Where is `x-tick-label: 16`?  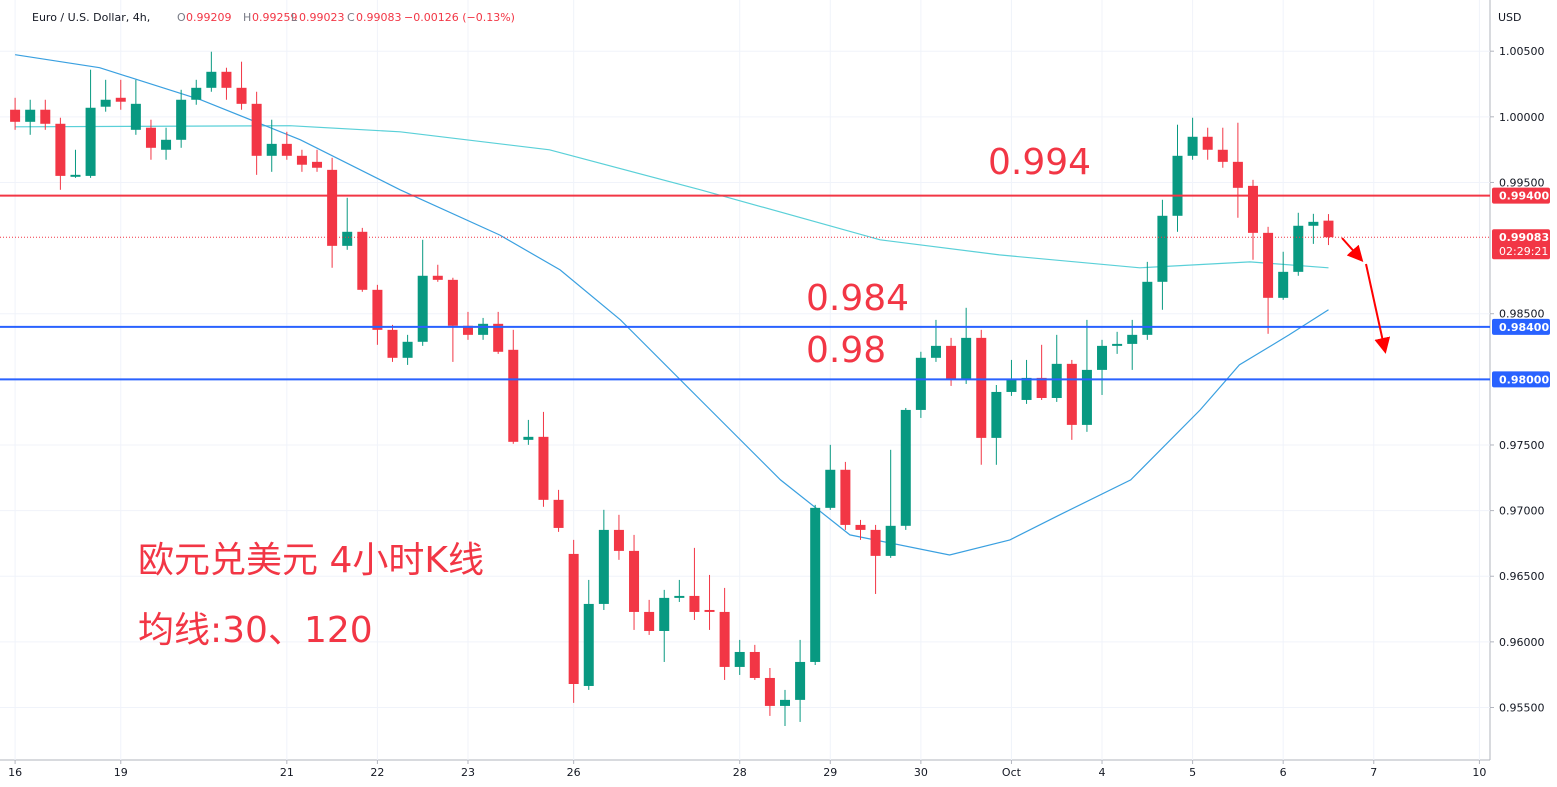
x-tick-label: 16 is located at coordinates (15, 772).